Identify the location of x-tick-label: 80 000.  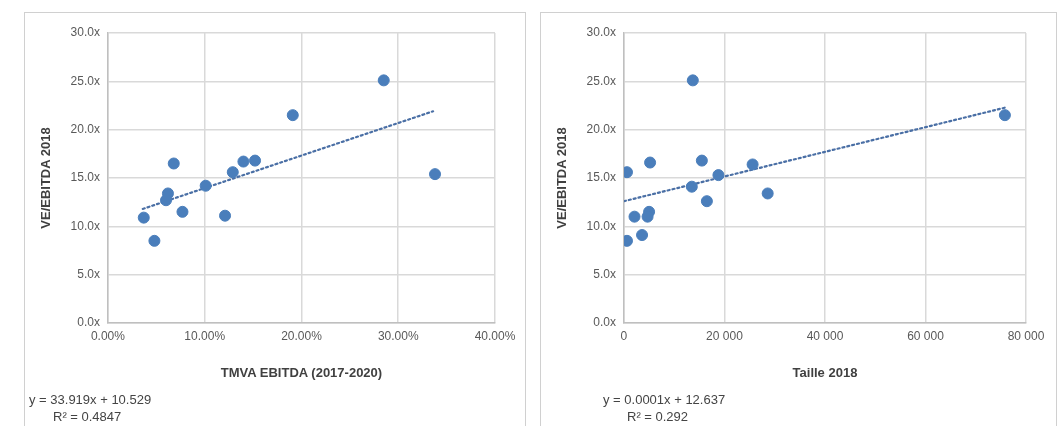
(1026, 335).